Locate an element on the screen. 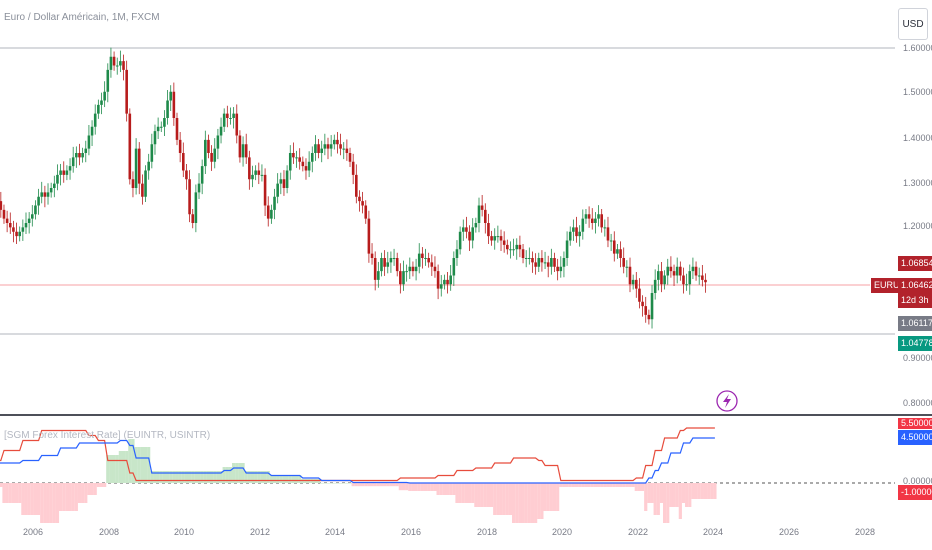 This screenshot has width=932, height=550. price-tick-4: 1.30000 is located at coordinates (917, 183).